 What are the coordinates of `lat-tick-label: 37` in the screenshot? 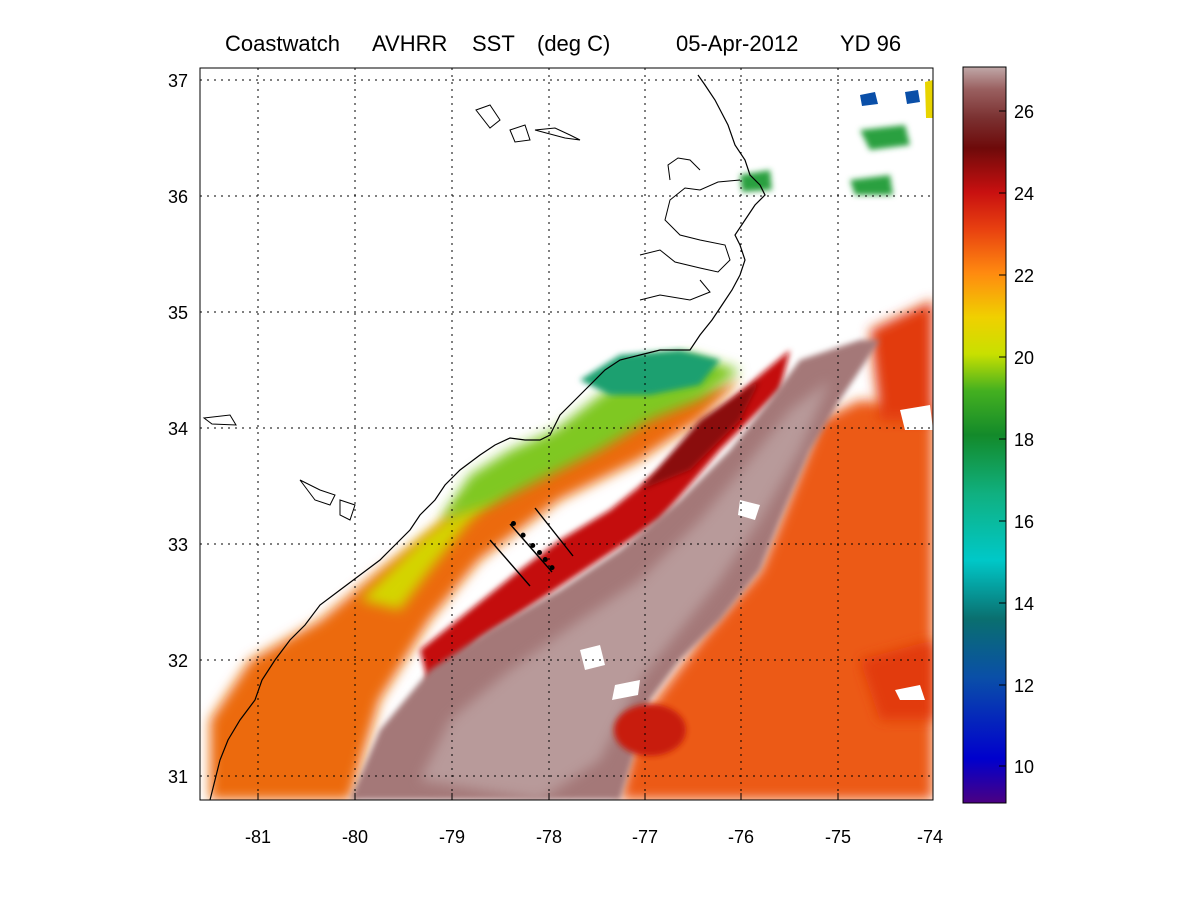 It's located at (178, 81).